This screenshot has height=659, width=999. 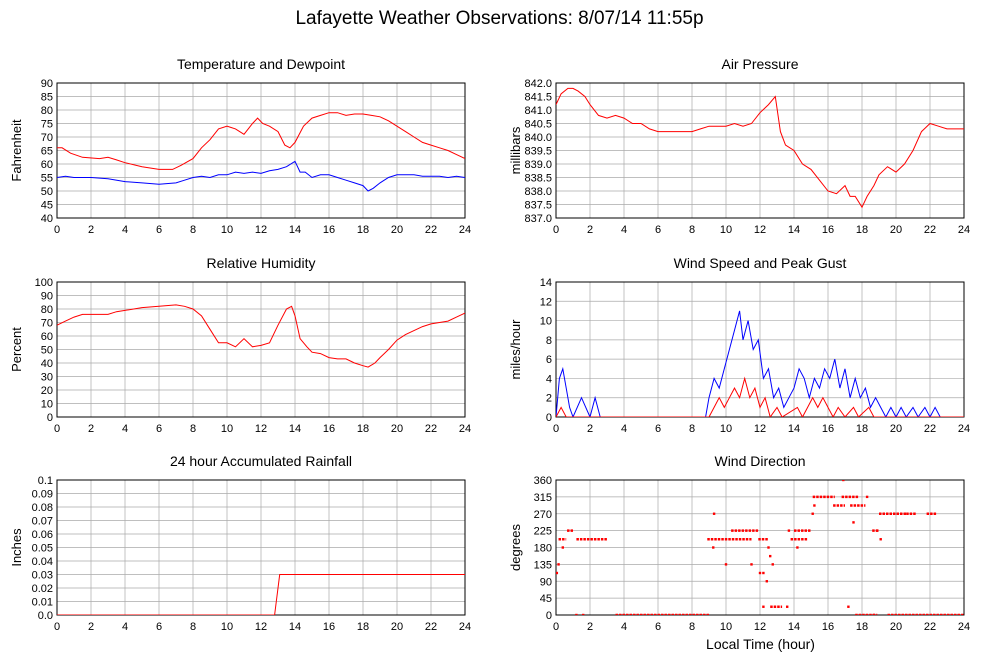 I want to click on y-tick-label: 360, so click(x=543, y=481).